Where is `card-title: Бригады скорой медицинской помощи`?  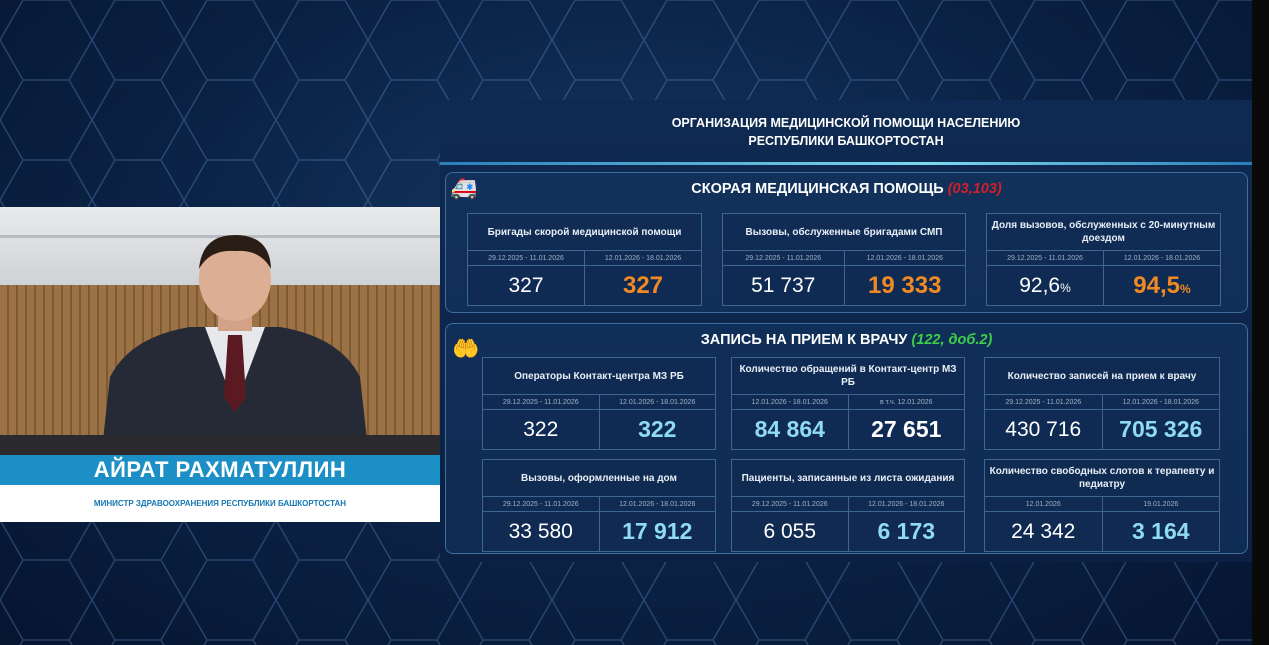
card-title: Бригады скорой медицинской помощи is located at coordinates (584, 232).